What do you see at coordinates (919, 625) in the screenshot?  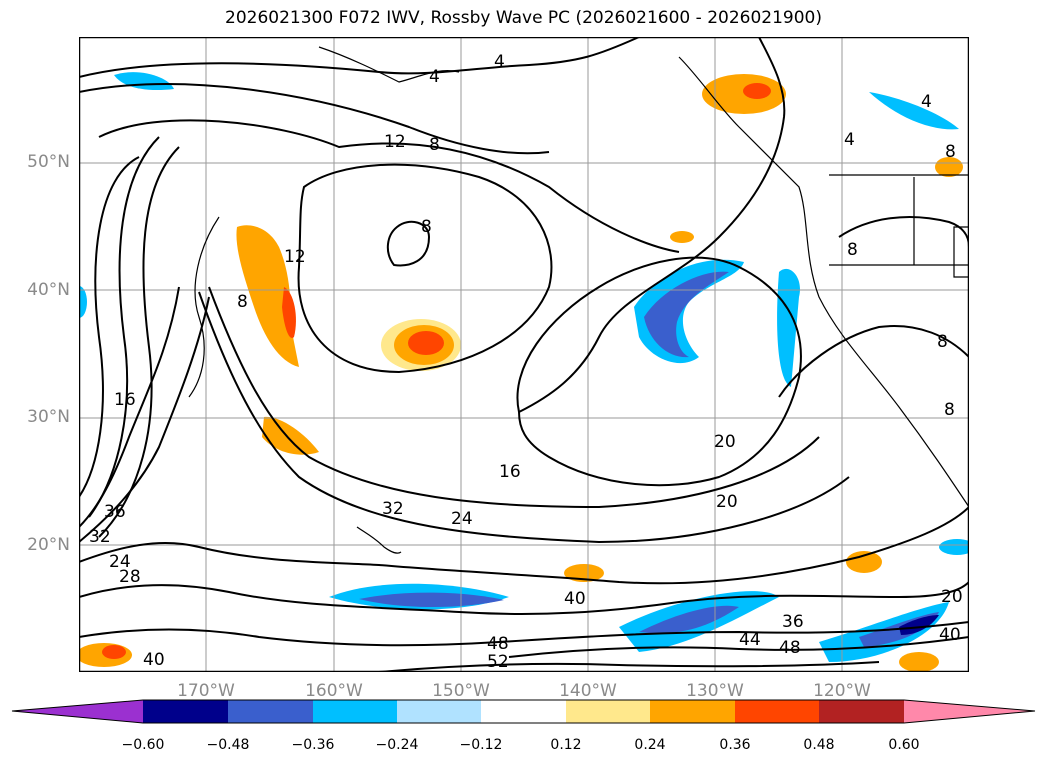 I see `far-southeast-negative-darkest` at bounding box center [919, 625].